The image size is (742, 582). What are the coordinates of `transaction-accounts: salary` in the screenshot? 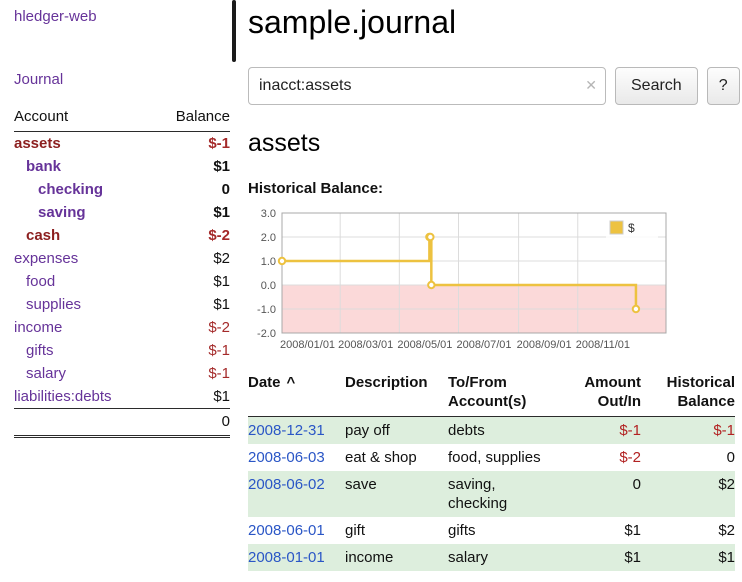 It's located at (501, 557).